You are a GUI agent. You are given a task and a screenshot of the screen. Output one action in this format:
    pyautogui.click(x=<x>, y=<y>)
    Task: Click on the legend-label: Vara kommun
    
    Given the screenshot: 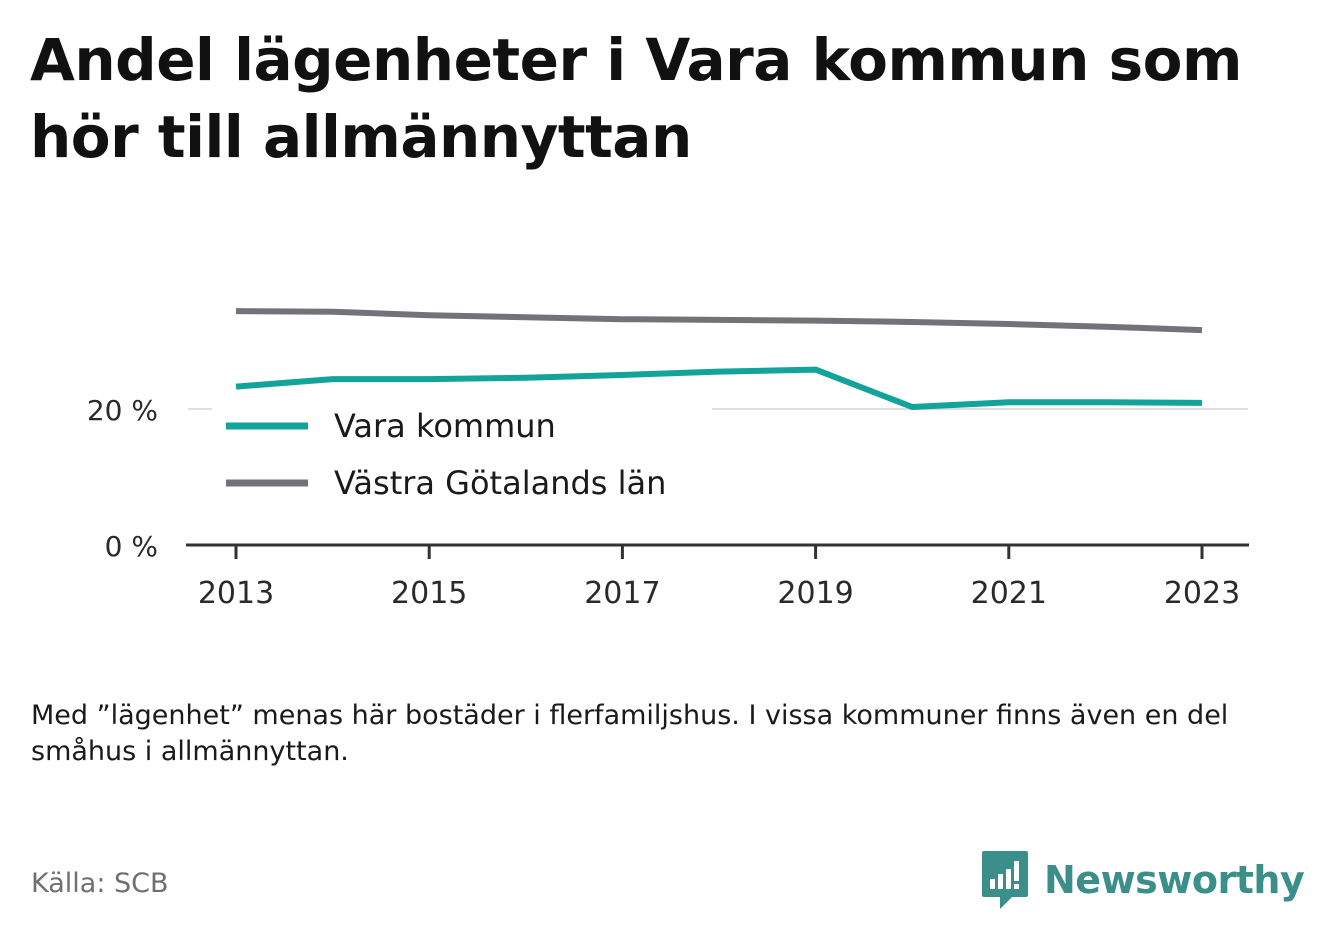 What is the action you would take?
    pyautogui.click(x=445, y=426)
    